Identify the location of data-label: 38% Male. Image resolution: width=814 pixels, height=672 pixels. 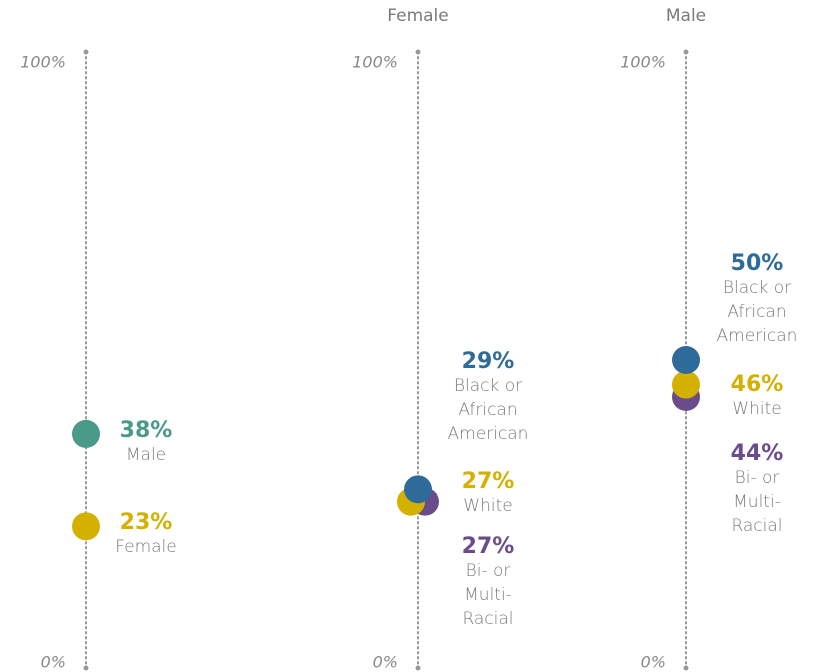
(146, 442).